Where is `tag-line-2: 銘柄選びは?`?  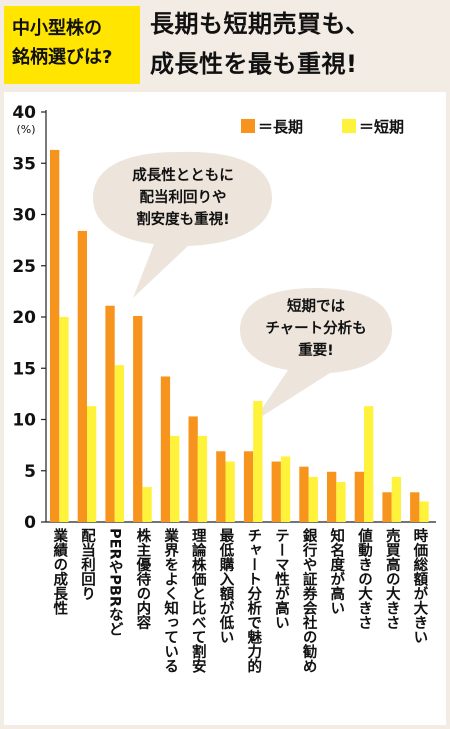
tag-line-2: 銘柄選びは? is located at coordinates (62, 57).